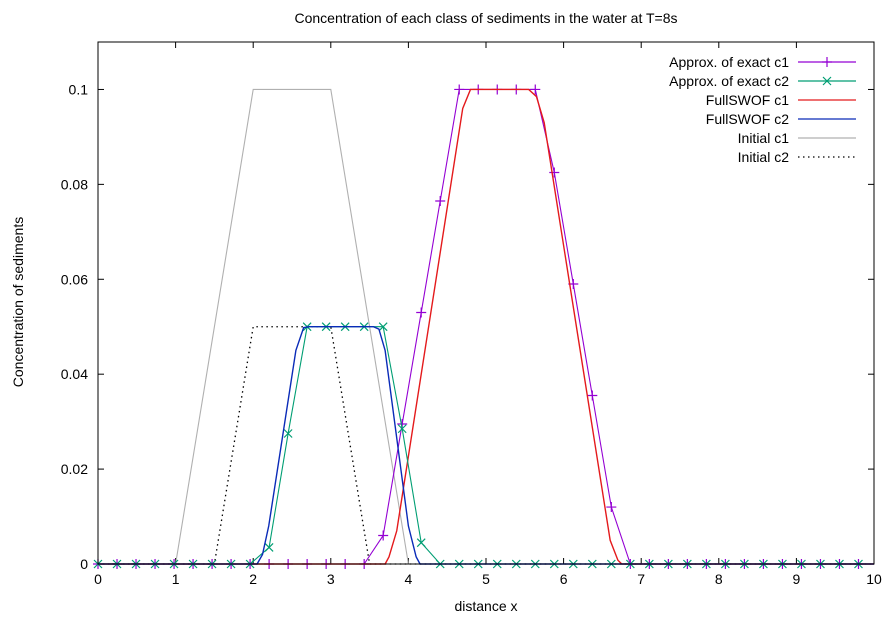 This screenshot has height=620, width=886. I want to click on x-tick-label: 4, so click(409, 579).